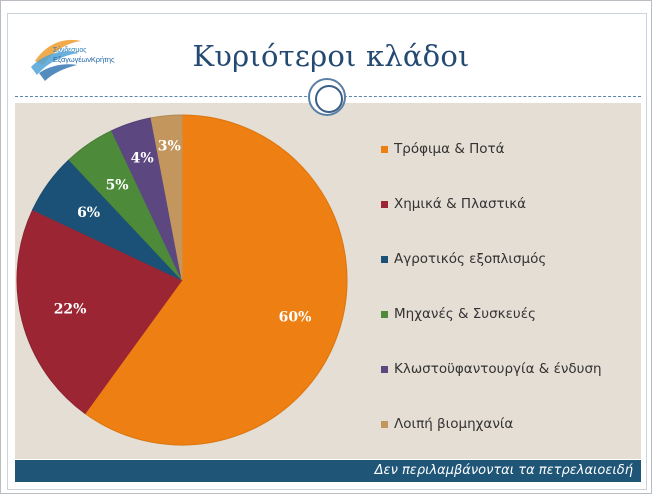 The width and height of the screenshot is (652, 494). What do you see at coordinates (498, 369) in the screenshot?
I see `legend-label: Κλωστοϋφαντουργία & ένδυση` at bounding box center [498, 369].